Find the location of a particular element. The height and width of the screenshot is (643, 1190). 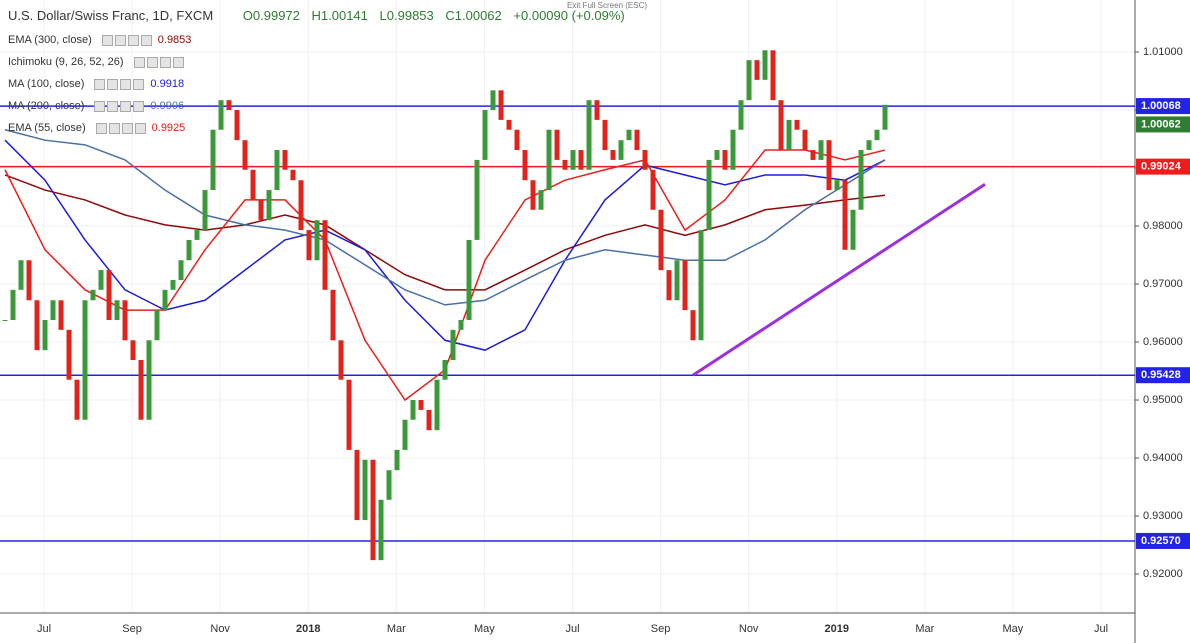

x-tick-label: May is located at coordinates (484, 629).